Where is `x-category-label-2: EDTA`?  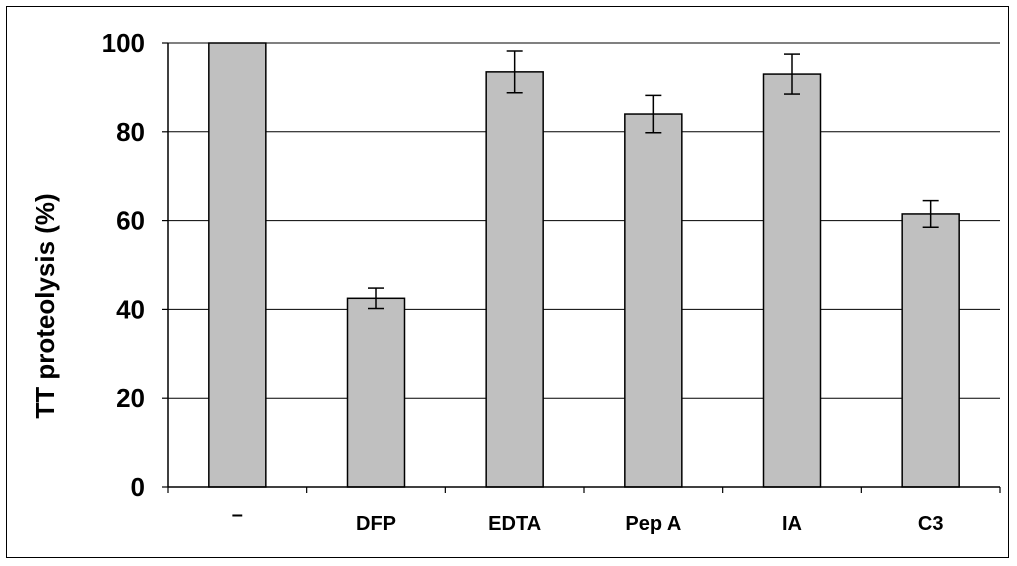 x-category-label-2: EDTA is located at coordinates (514, 524).